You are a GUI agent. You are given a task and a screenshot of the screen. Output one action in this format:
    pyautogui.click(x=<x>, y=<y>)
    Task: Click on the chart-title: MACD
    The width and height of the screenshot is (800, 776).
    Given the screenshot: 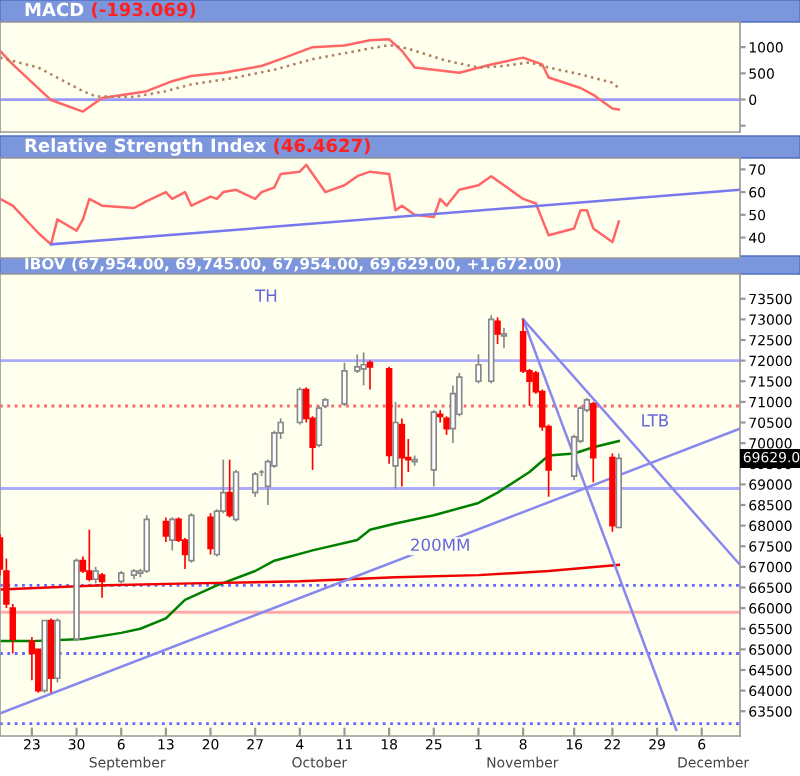 What is the action you would take?
    pyautogui.click(x=54, y=9)
    